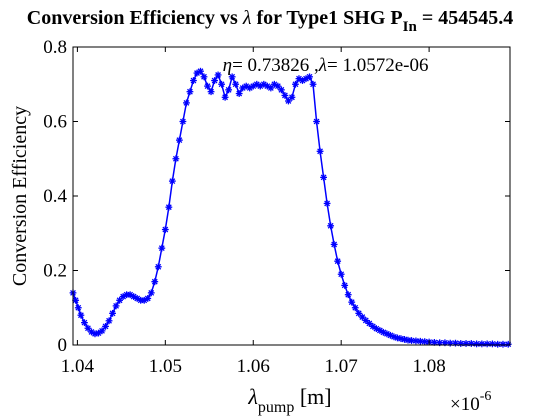 Image resolution: width=560 pixels, height=420 pixels. Describe the element at coordinates (327, 18) in the screenshot. I see `chart-title-middle: for Type1 SHG P` at that location.